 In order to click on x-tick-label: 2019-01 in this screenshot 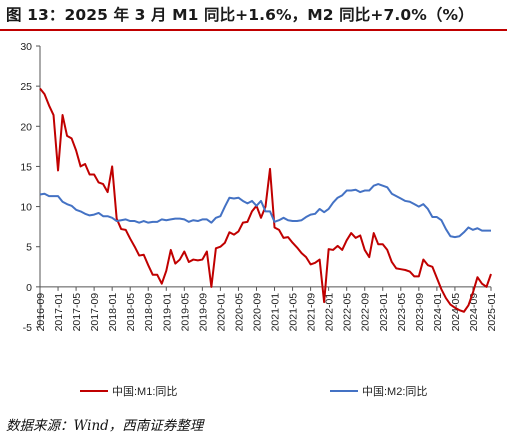, I will do `click(167, 312)`.